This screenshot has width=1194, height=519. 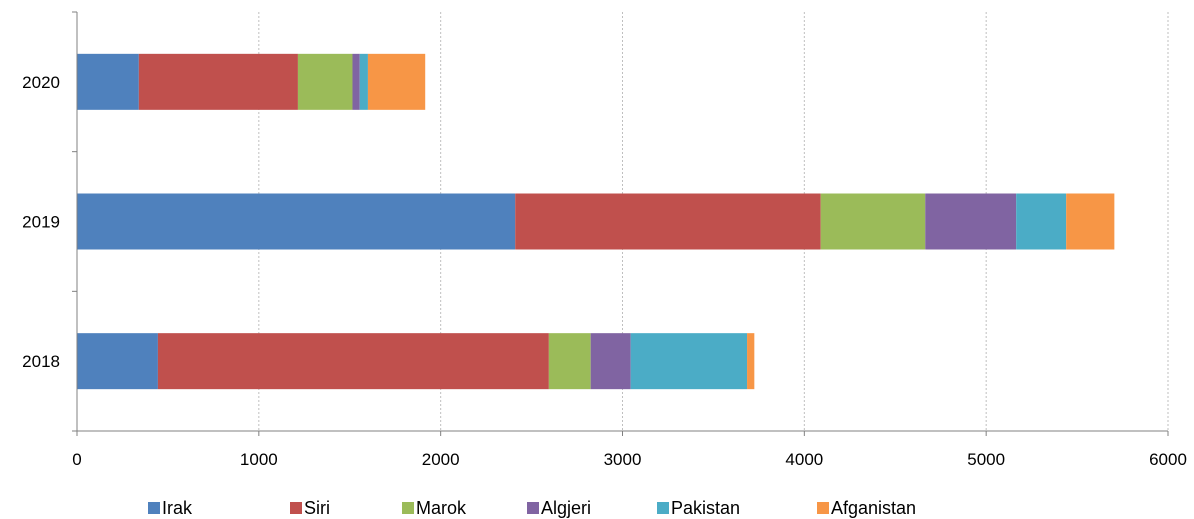 What do you see at coordinates (610, 361) in the screenshot?
I see `bar-algjeri-2018` at bounding box center [610, 361].